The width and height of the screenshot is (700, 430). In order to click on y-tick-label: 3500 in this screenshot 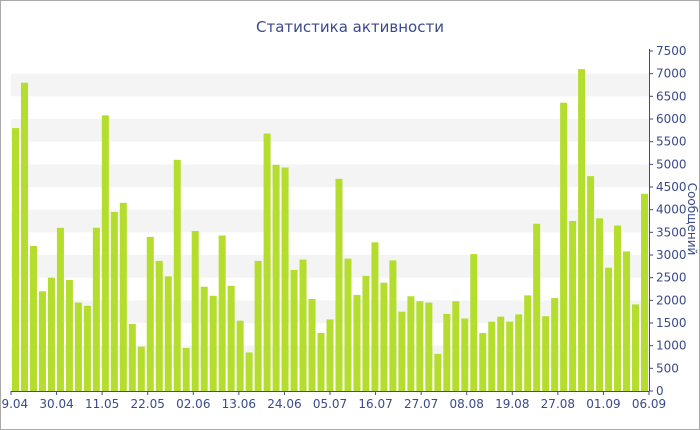, I will do `click(671, 232)`.